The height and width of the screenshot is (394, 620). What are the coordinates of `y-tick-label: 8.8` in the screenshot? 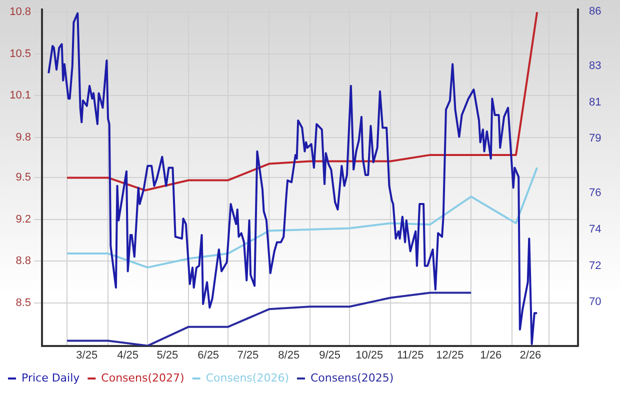 It's located at (23, 261).